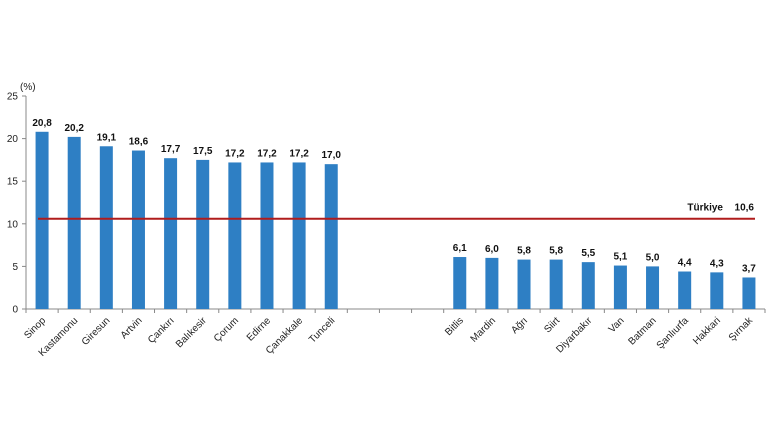 Image resolution: width=780 pixels, height=440 pixels. What do you see at coordinates (161, 330) in the screenshot?
I see `category-label: Çankırı` at bounding box center [161, 330].